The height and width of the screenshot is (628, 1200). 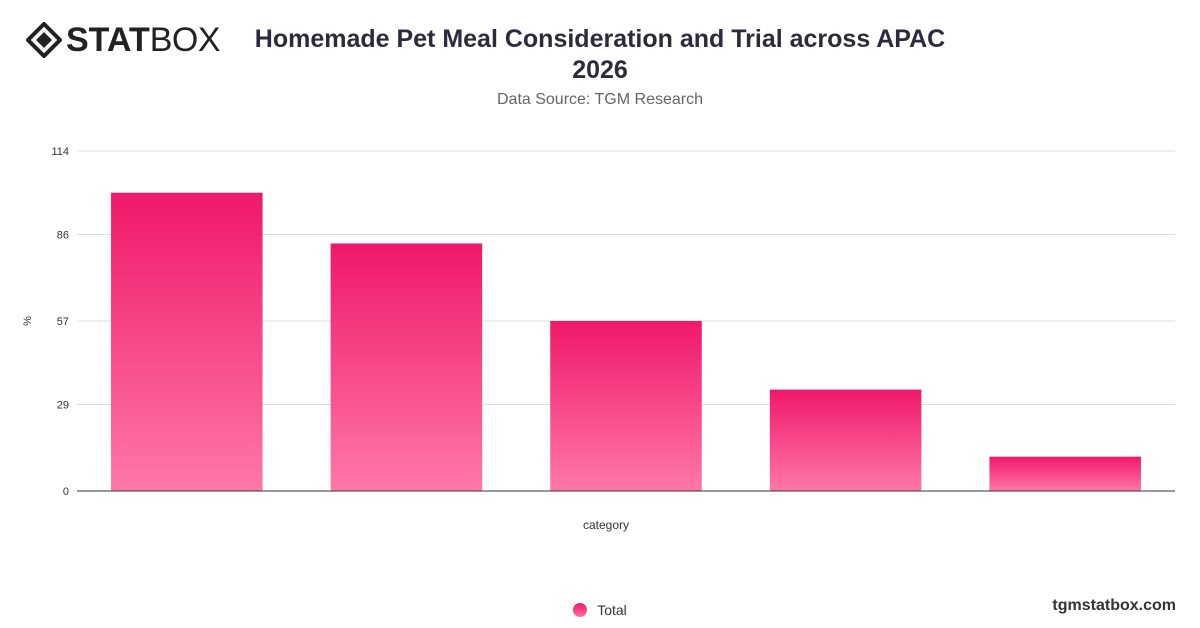 What do you see at coordinates (44, 40) in the screenshot?
I see `diamond-logo-icon` at bounding box center [44, 40].